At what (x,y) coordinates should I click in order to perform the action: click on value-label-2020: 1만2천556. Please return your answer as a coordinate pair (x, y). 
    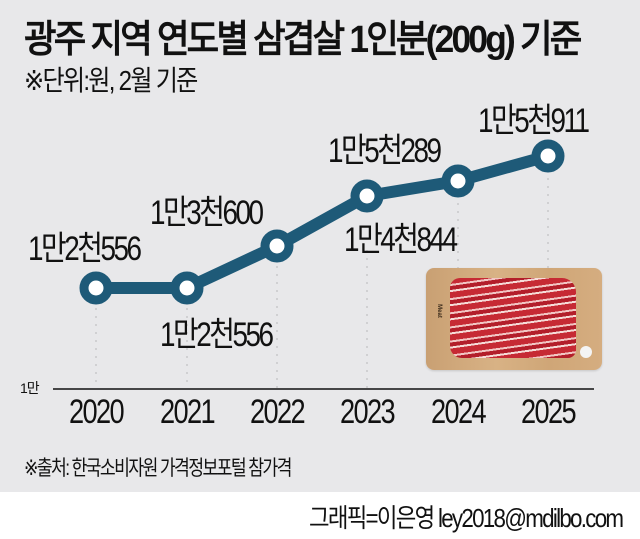
    Looking at the image, I should click on (85, 249).